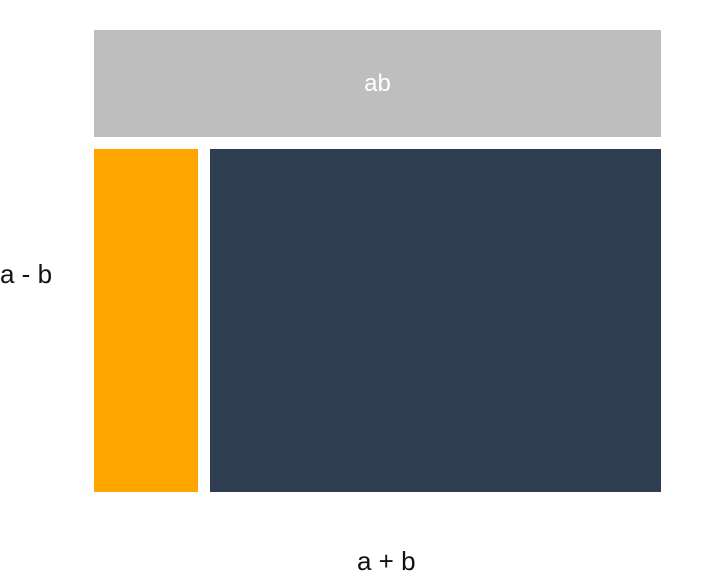  I want to click on ab-rectangle: ab, so click(377, 83).